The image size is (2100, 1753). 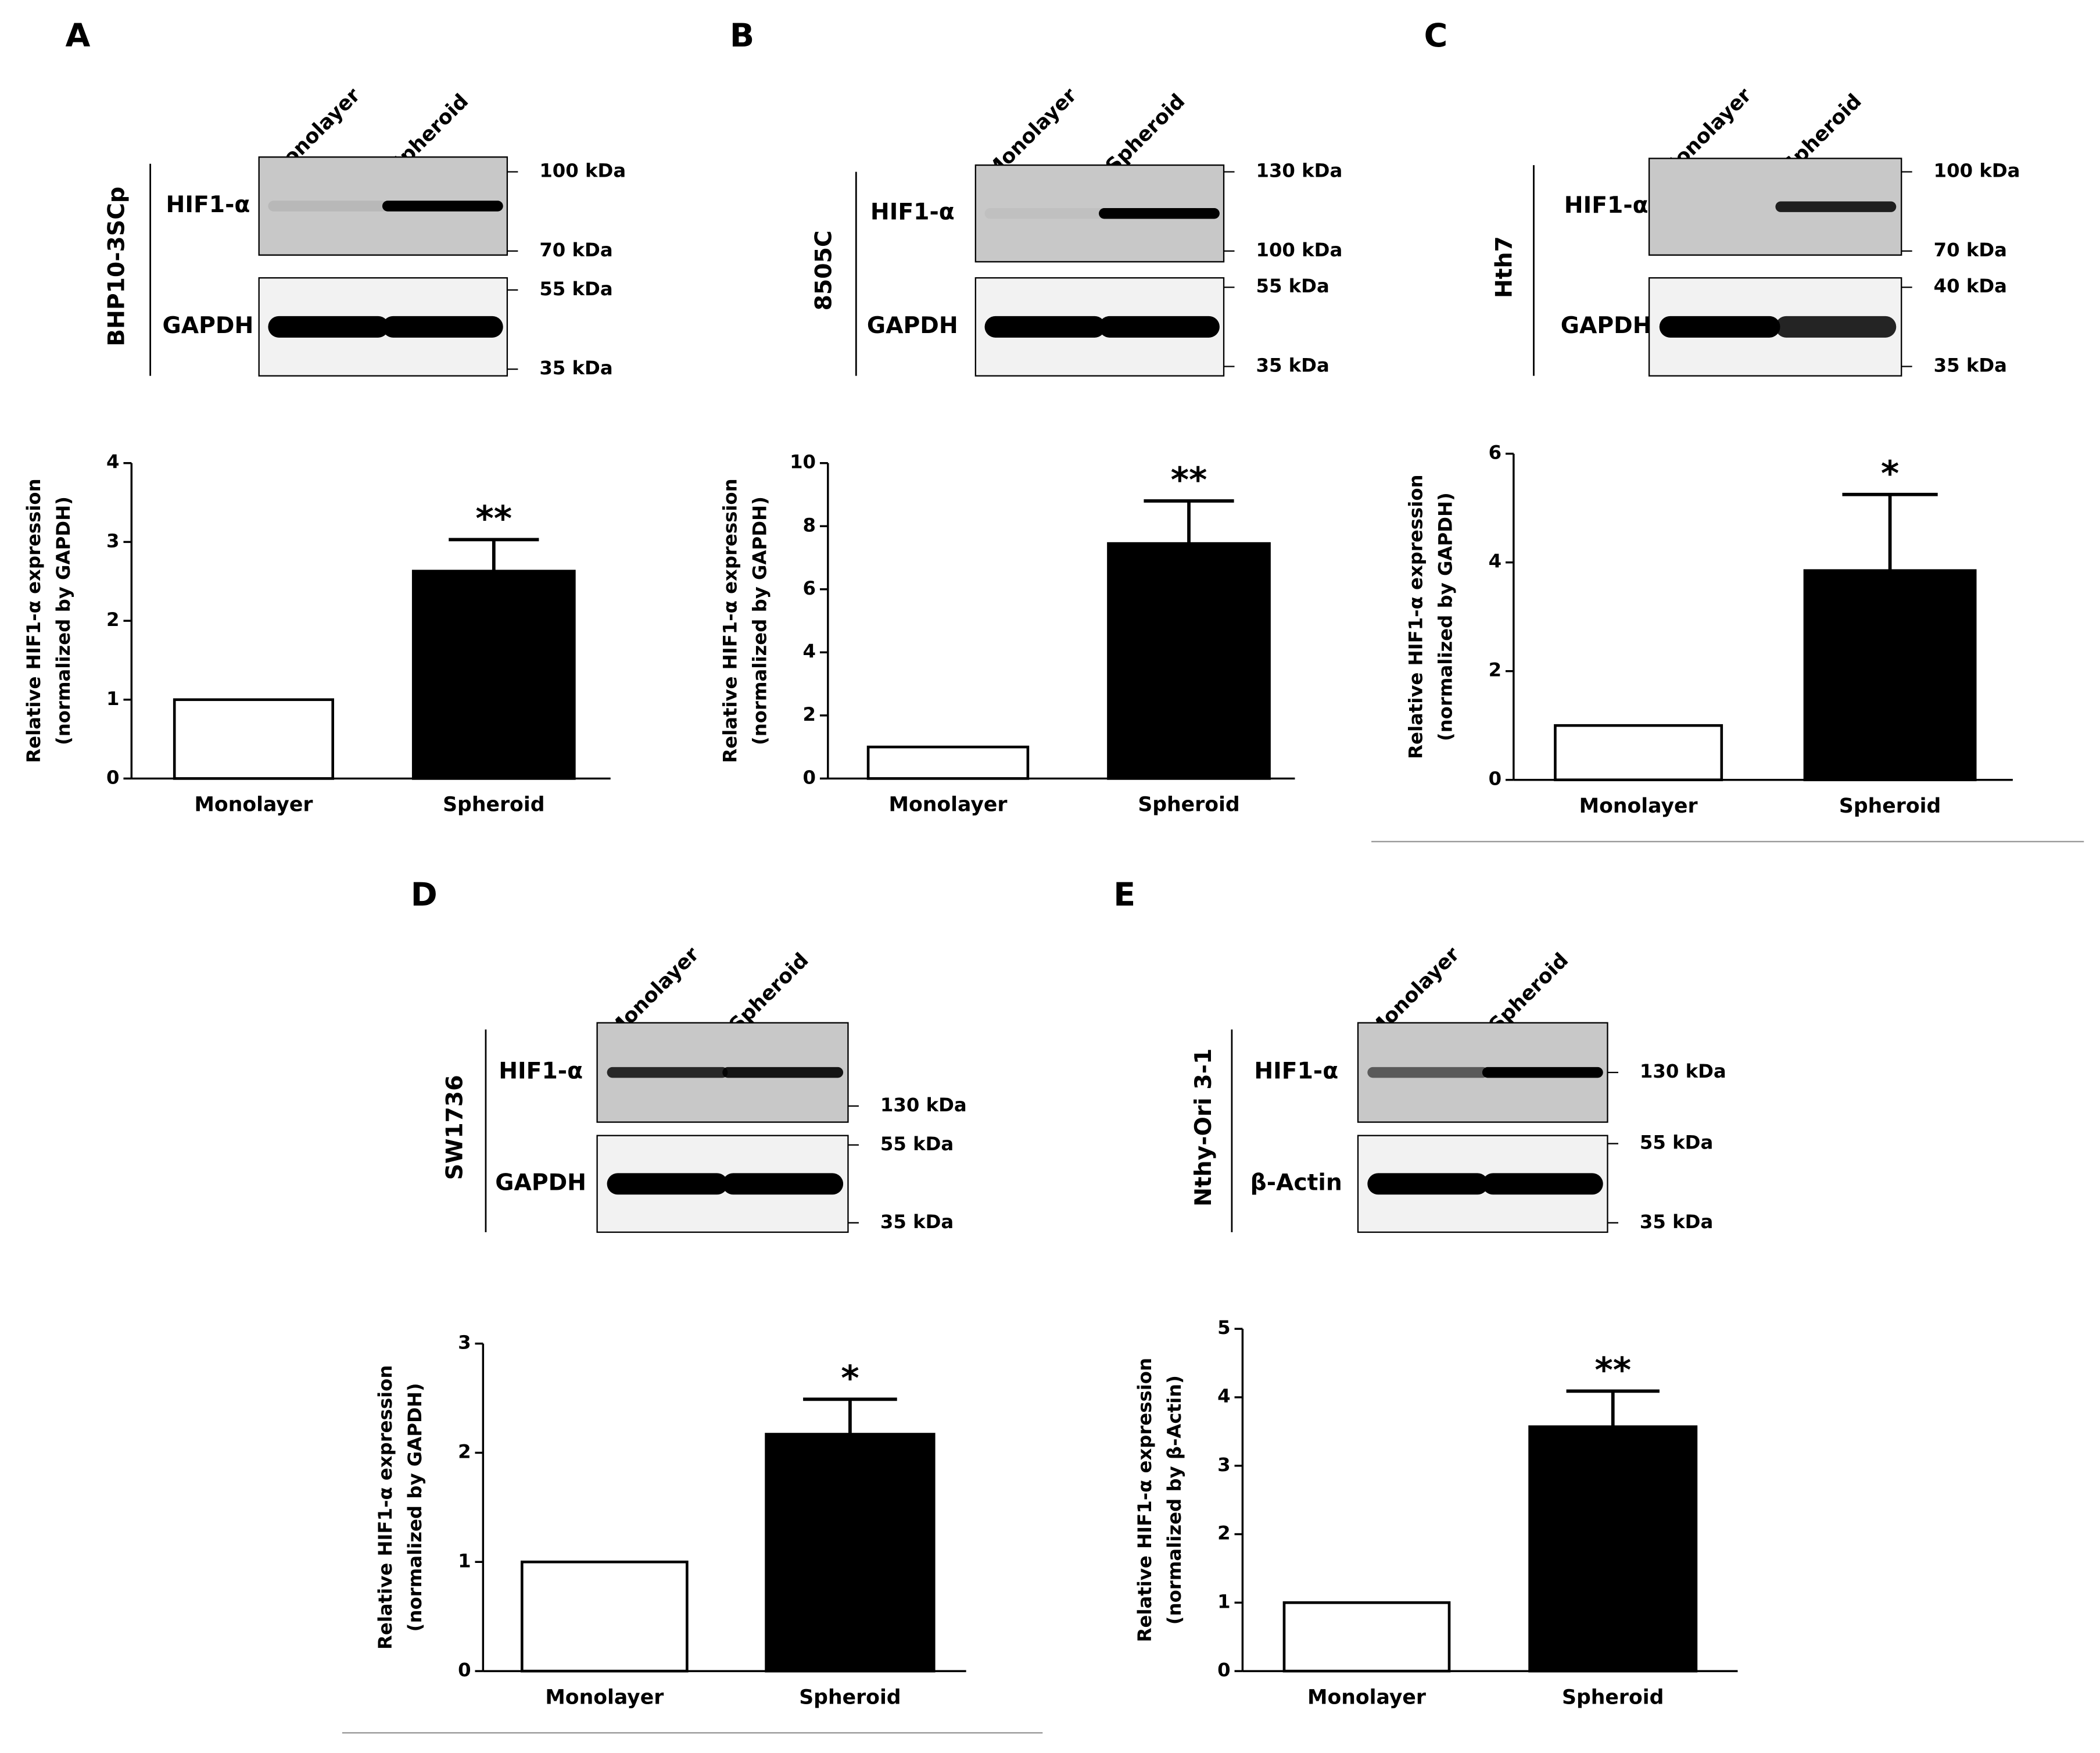 I want to click on cell-line: 8505C, so click(x=824, y=270).